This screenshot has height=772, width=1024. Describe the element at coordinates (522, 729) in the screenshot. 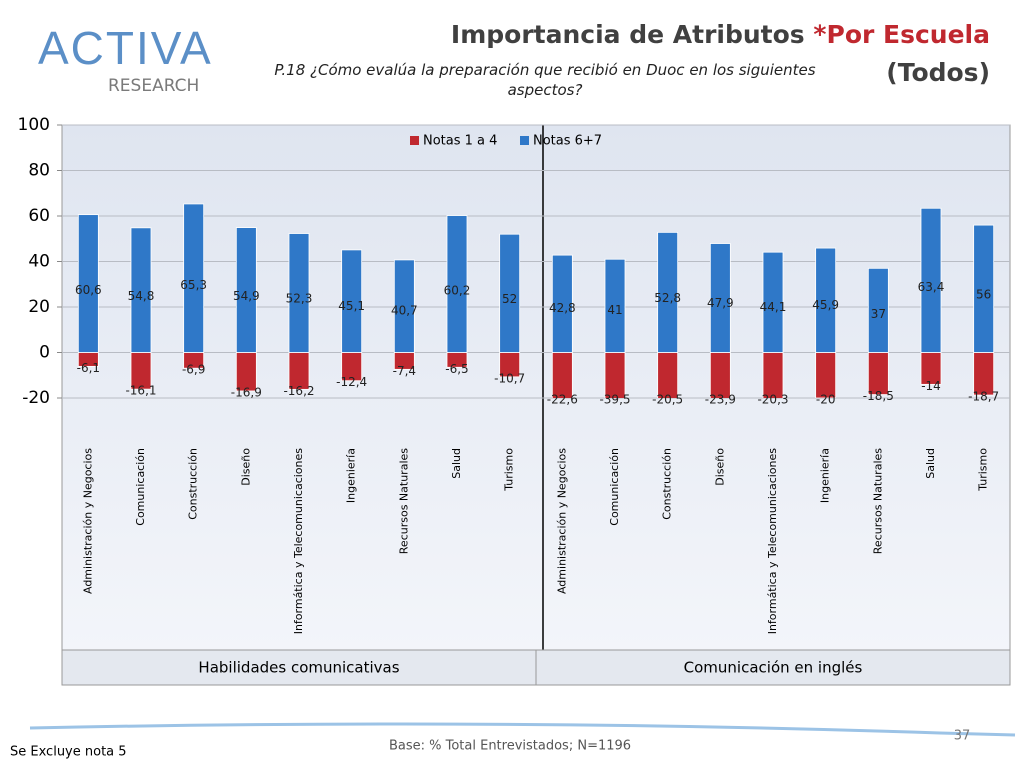

I see `footer-swoosh` at that location.